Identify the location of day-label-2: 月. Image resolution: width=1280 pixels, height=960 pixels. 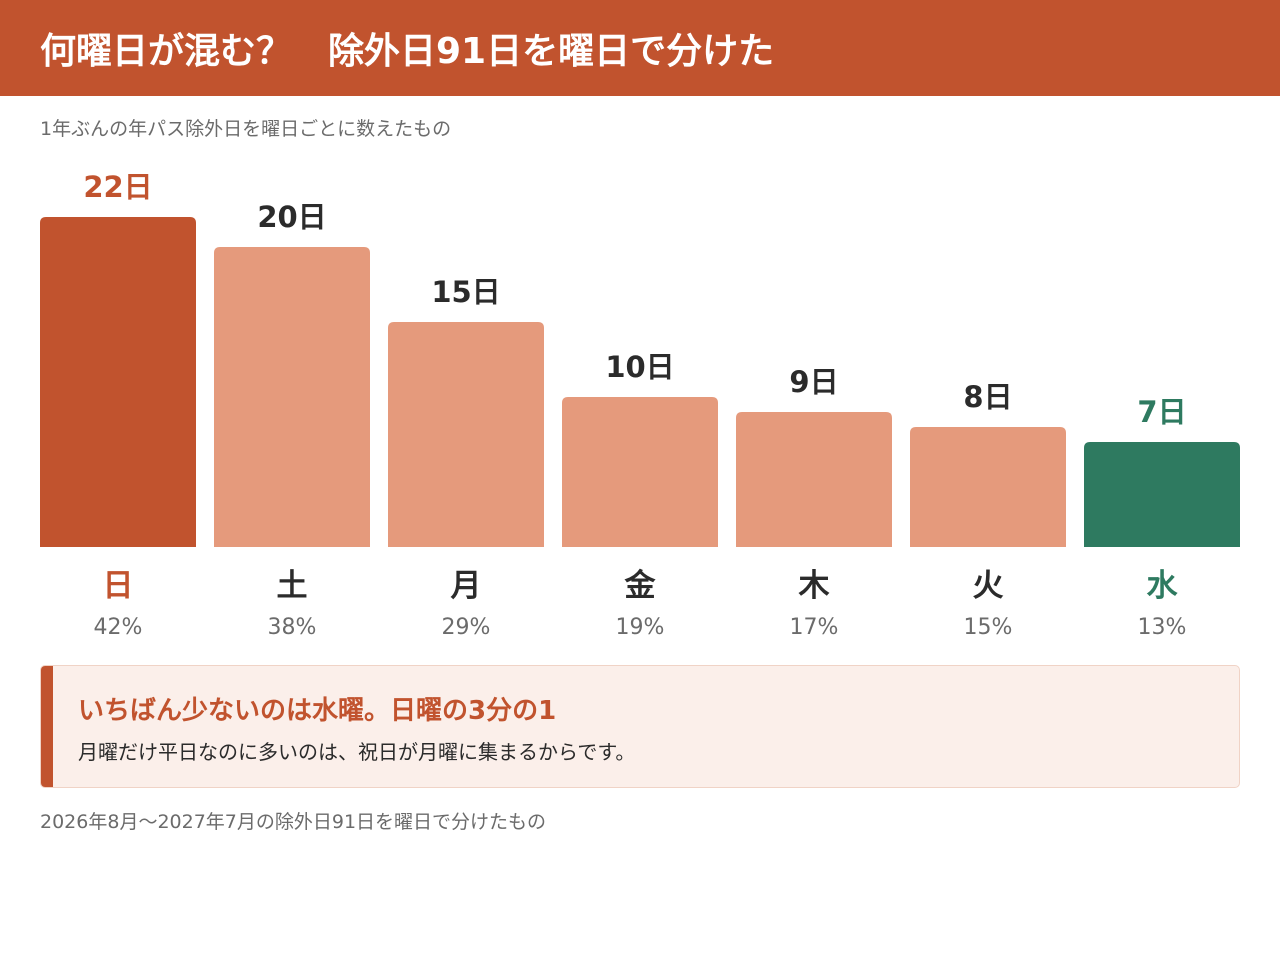
(466, 586).